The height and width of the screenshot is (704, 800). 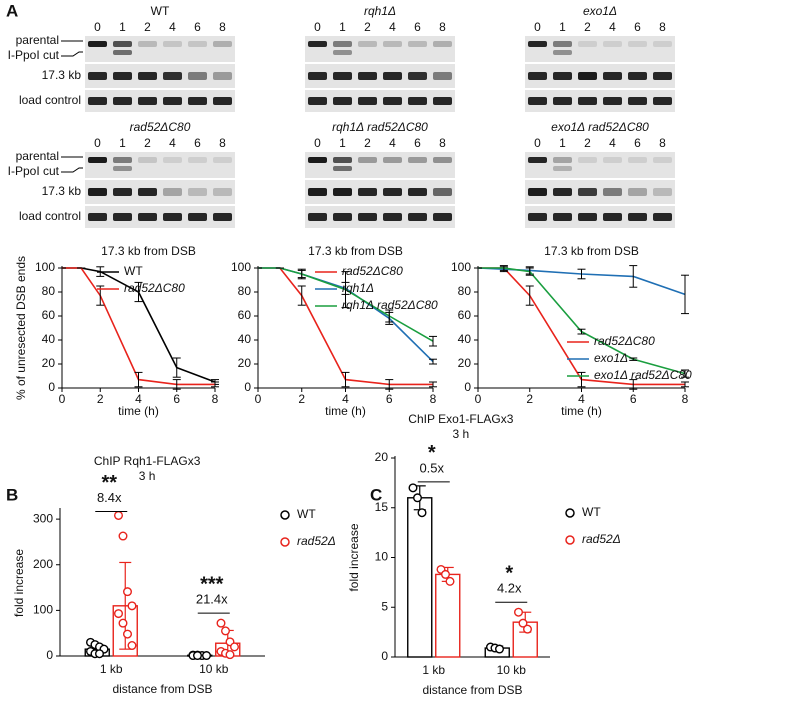 What do you see at coordinates (382, 557) in the screenshot?
I see `y-tick-label: 10` at bounding box center [382, 557].